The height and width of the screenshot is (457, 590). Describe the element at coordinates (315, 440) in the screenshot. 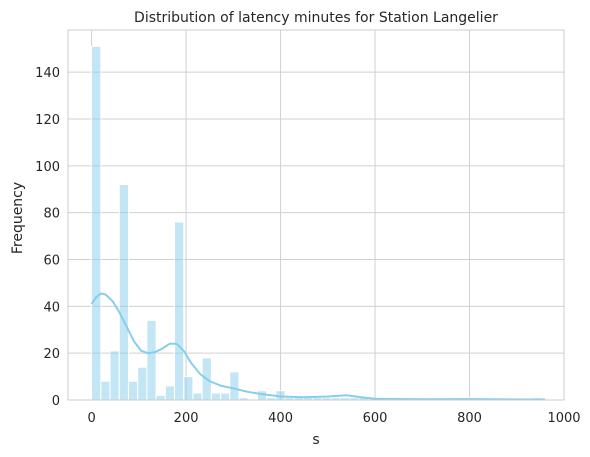

I see `x-axis-label: s` at that location.